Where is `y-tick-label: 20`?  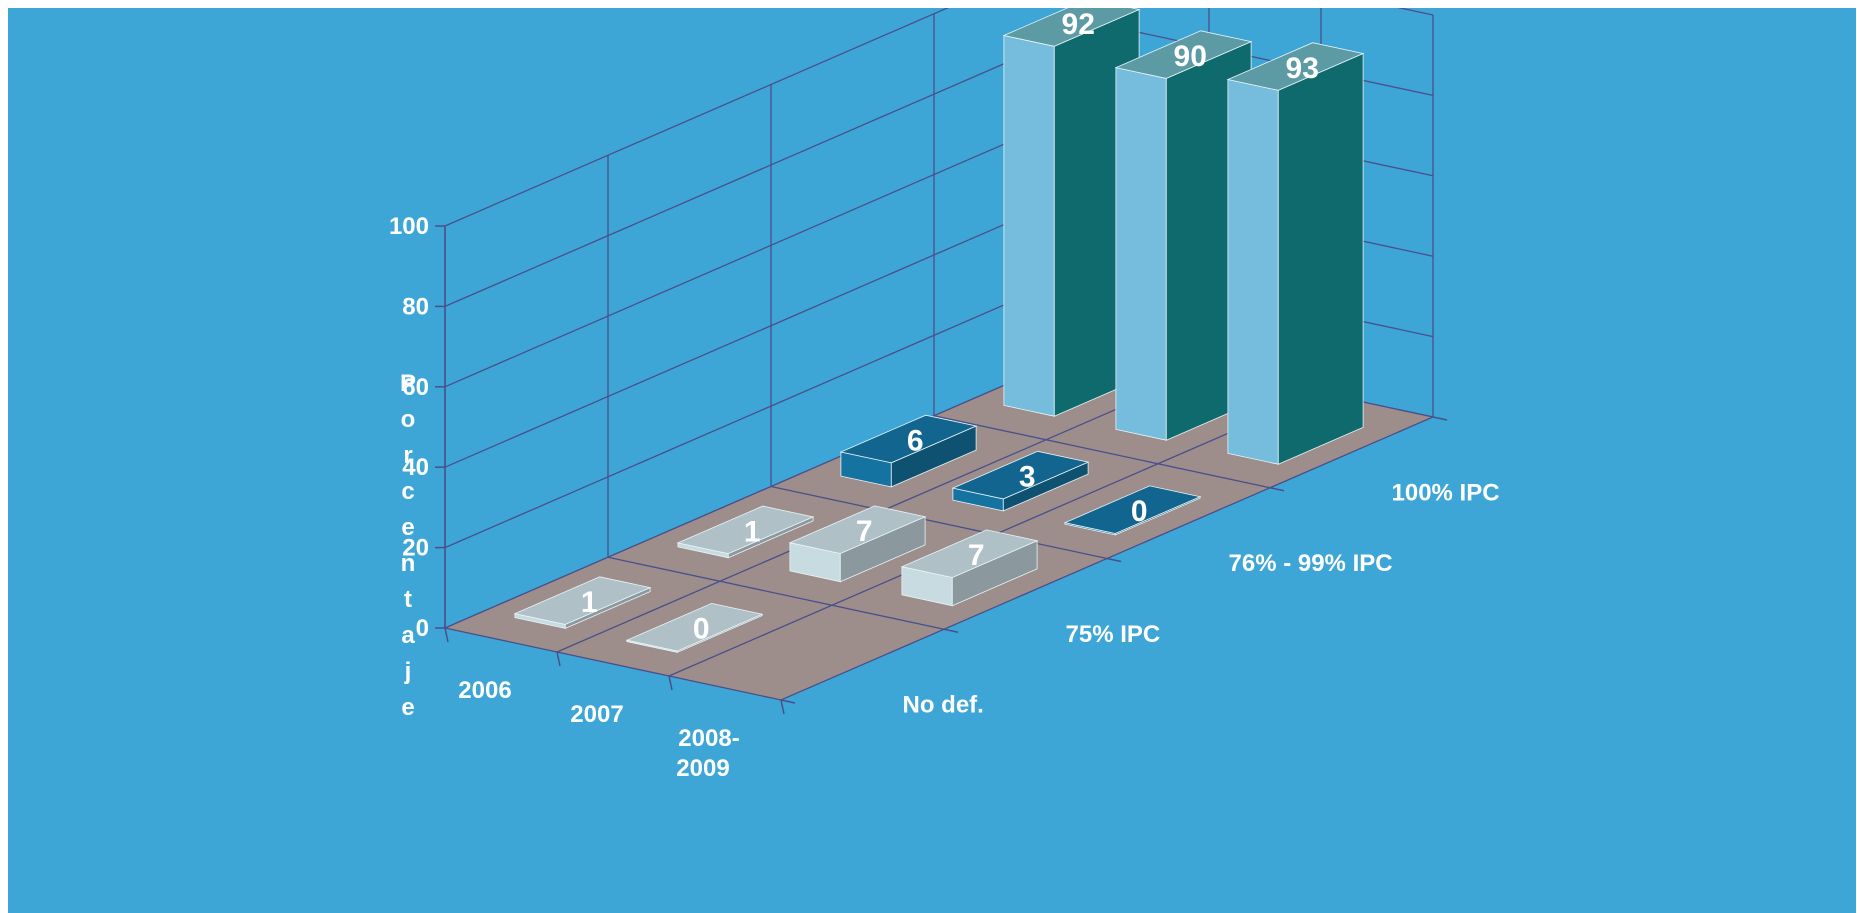
y-tick-label: 20 is located at coordinates (415, 548).